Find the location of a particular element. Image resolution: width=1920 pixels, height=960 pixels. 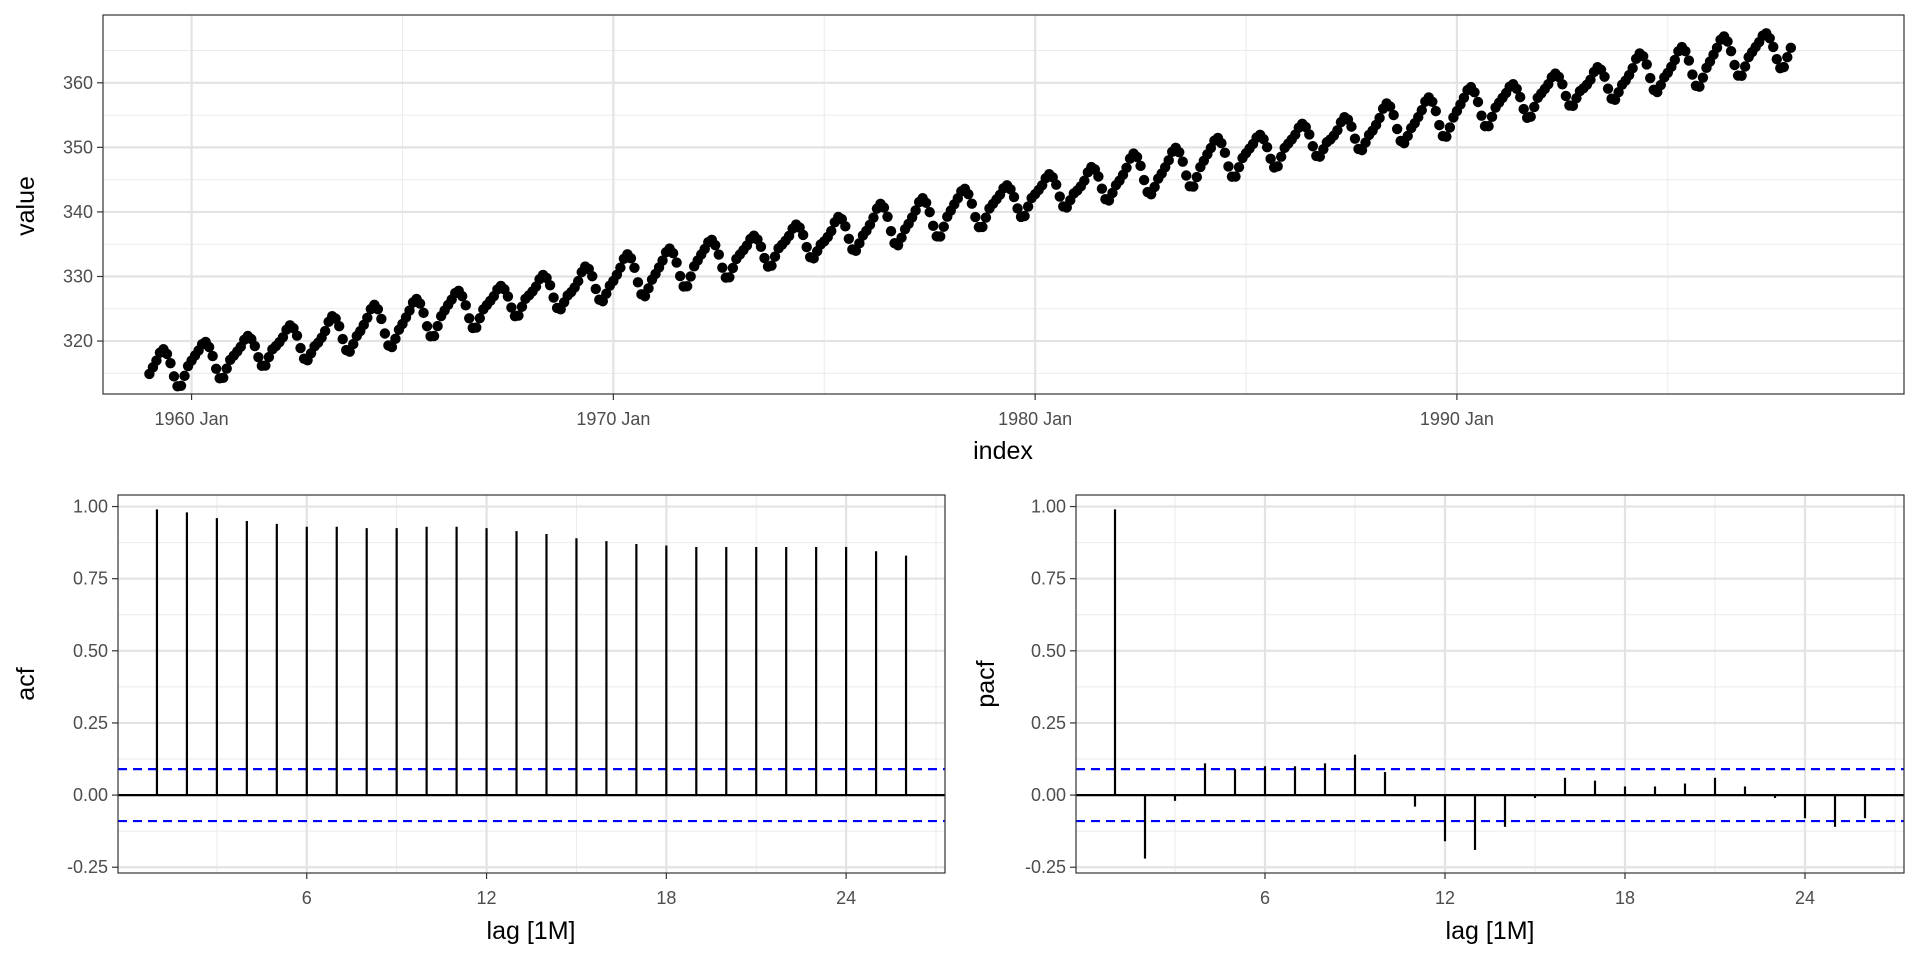

pacf-y-tick-label: 0.25 is located at coordinates (1048, 723).